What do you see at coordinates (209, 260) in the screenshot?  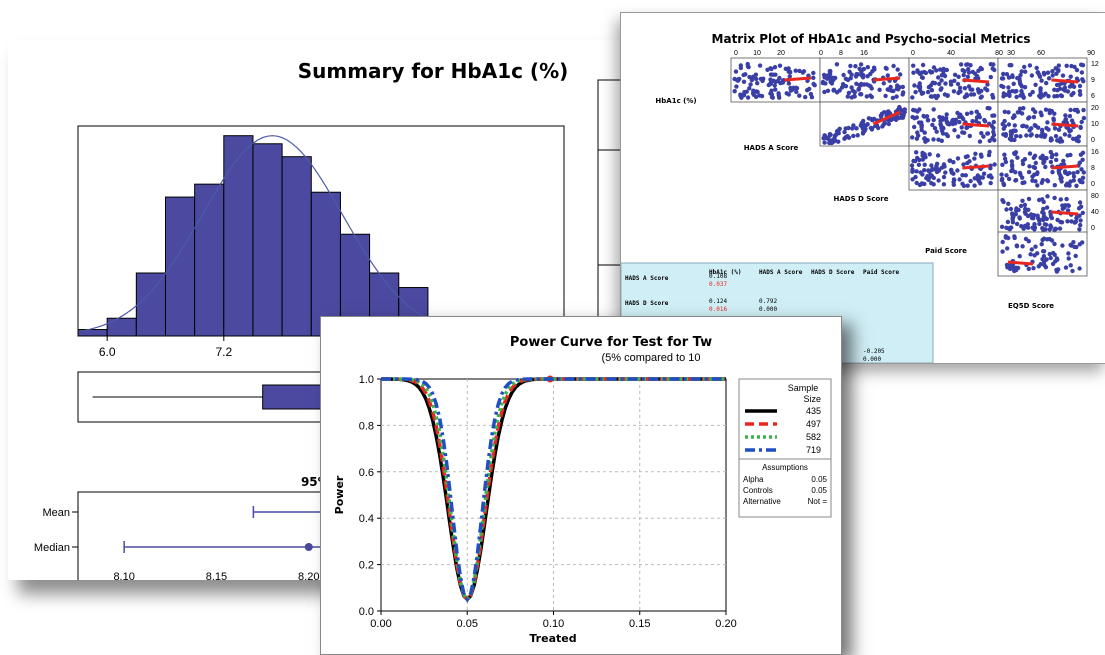 I see `histogram-bar` at bounding box center [209, 260].